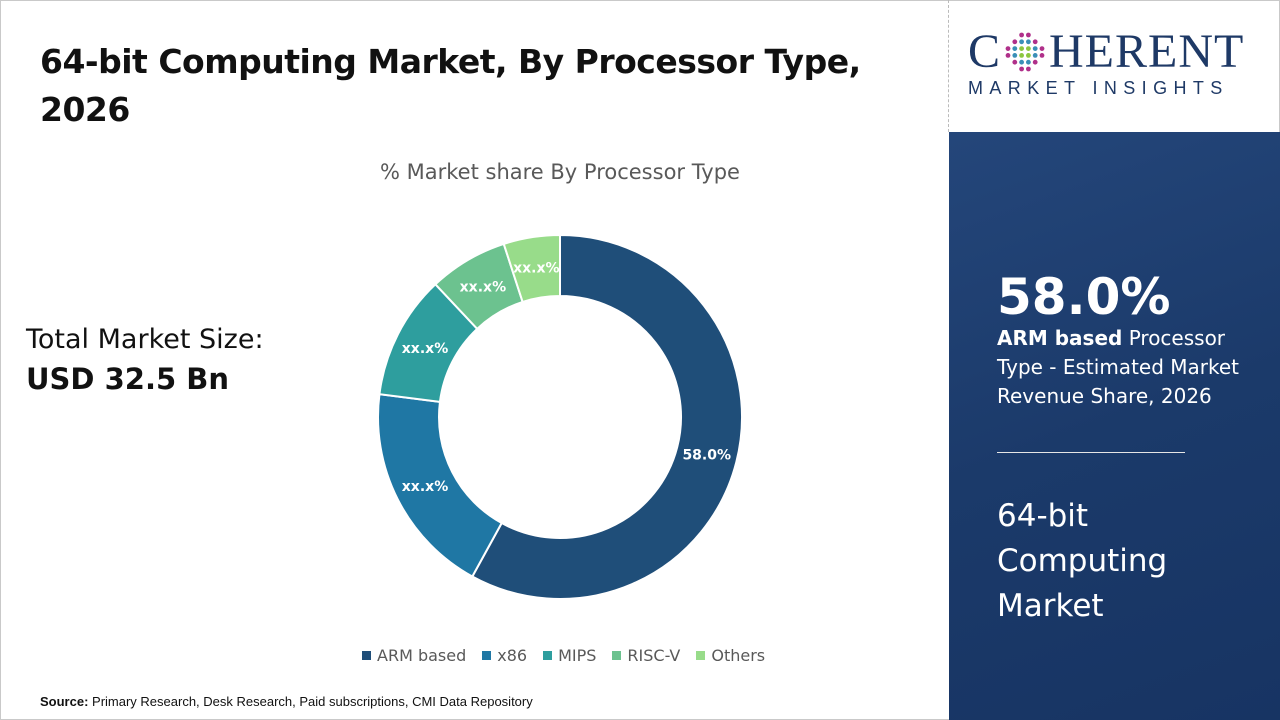  I want to click on logo-letter: C, so click(985, 51).